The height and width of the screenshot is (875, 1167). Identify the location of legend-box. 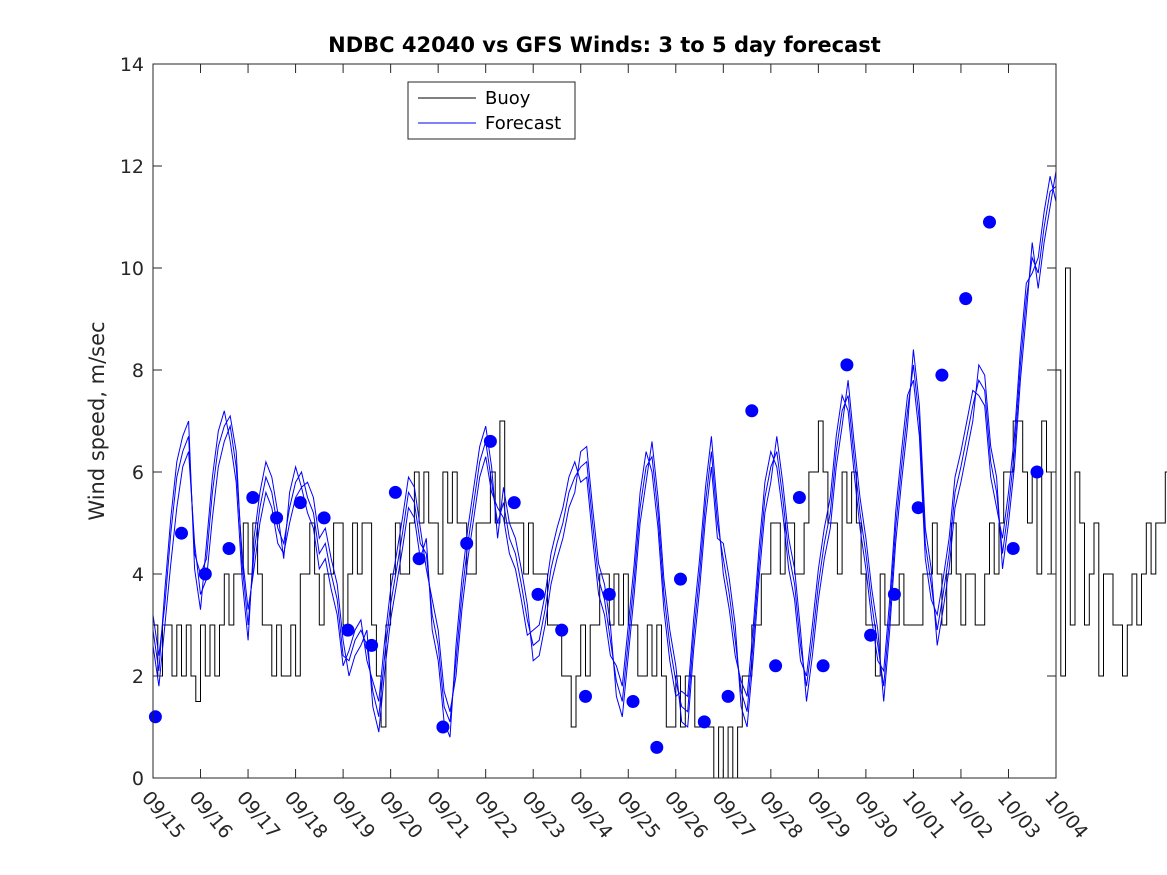
(491, 110).